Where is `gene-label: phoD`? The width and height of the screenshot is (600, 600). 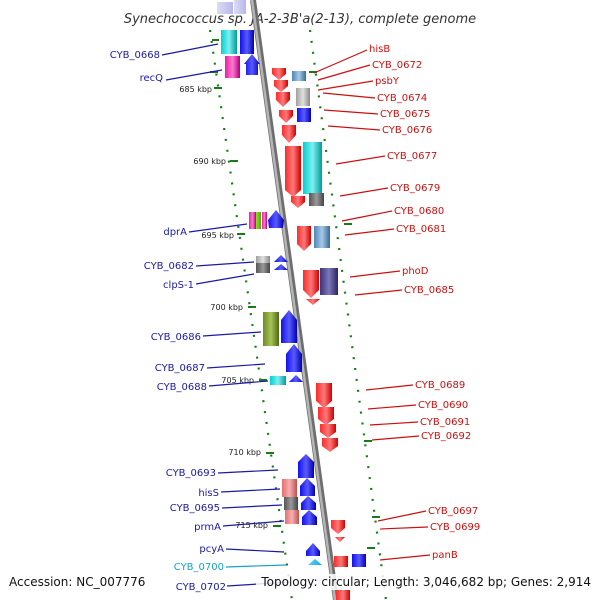
gene-label: phoD is located at coordinates (415, 271).